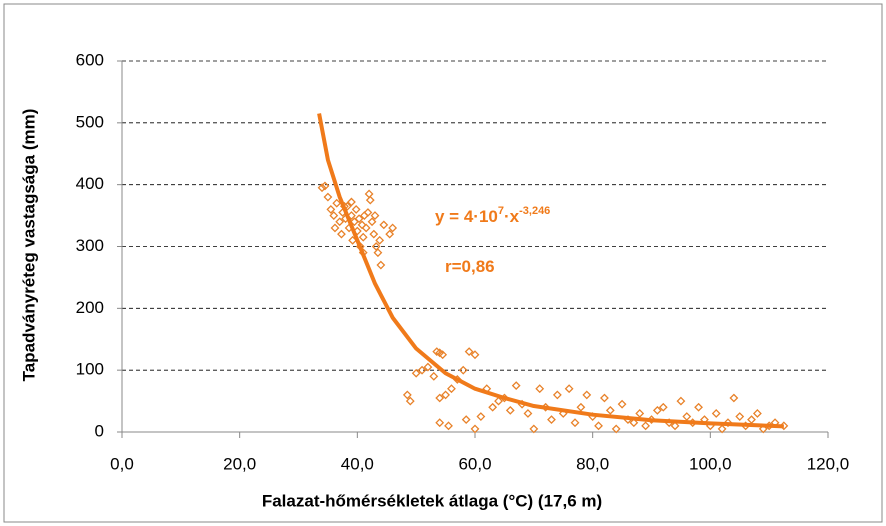 This screenshot has width=886, height=526. Describe the element at coordinates (28, 245) in the screenshot. I see `y-axis-title: Tapadványréteg vastagsága (mm)` at that location.